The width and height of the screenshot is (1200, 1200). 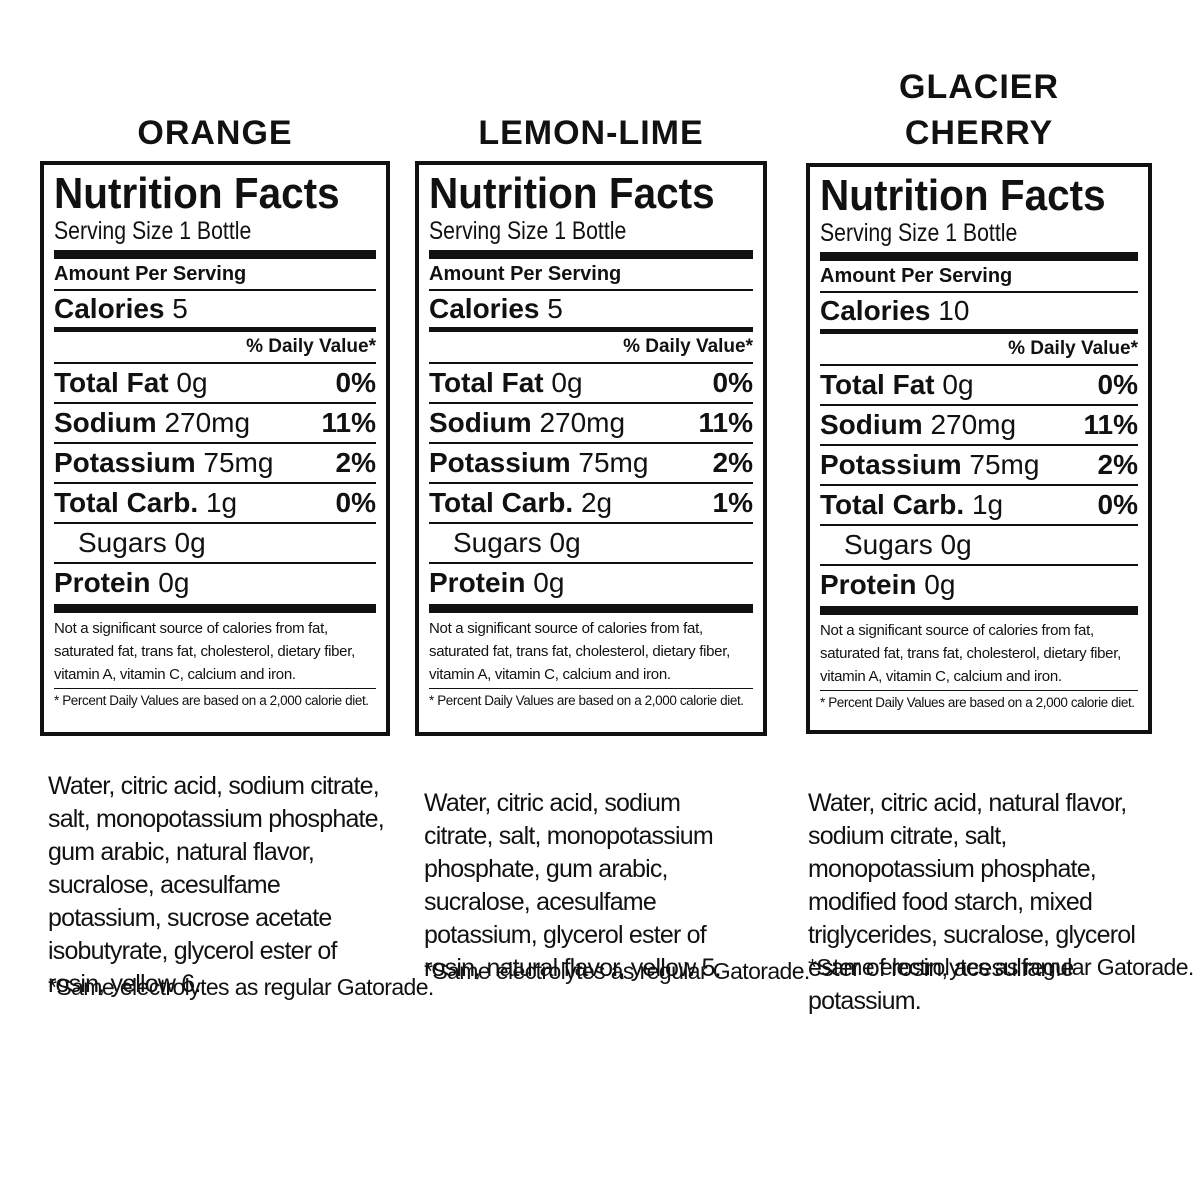 I want to click on flavor-title: ORANGE, so click(x=215, y=133).